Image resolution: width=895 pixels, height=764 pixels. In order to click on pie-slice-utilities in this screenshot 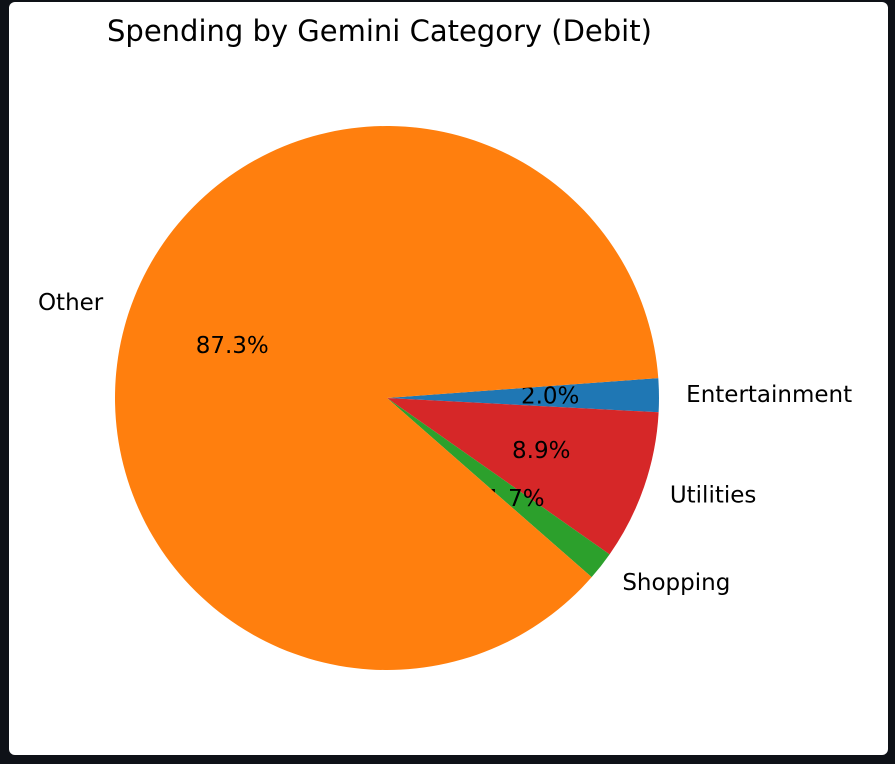, I will do `click(523, 476)`.